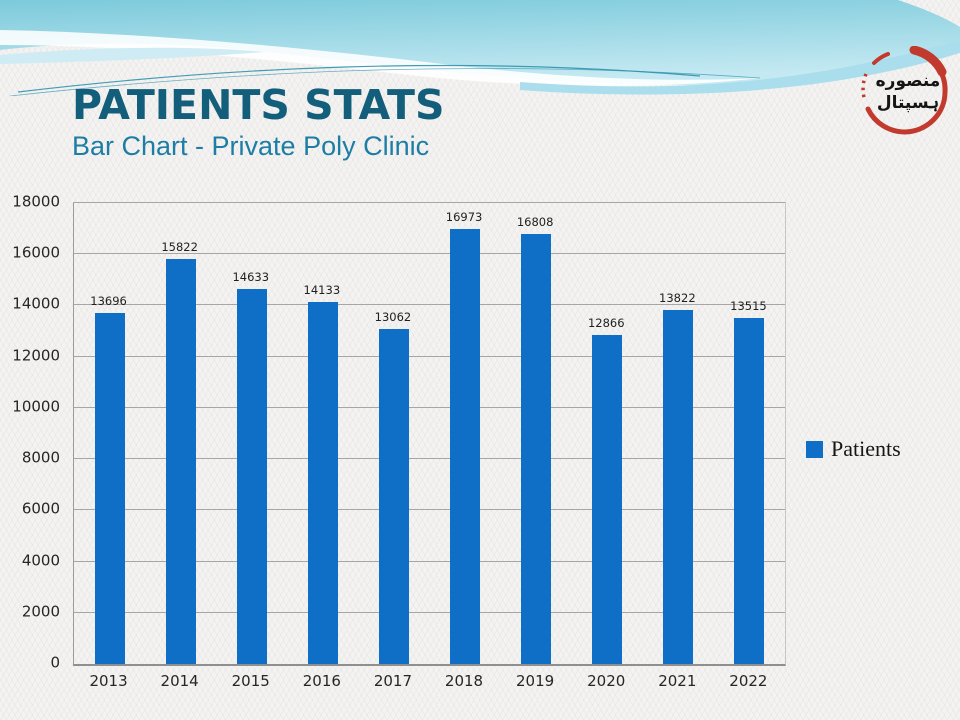 Image resolution: width=960 pixels, height=720 pixels. What do you see at coordinates (180, 461) in the screenshot?
I see `bar-2014` at bounding box center [180, 461].